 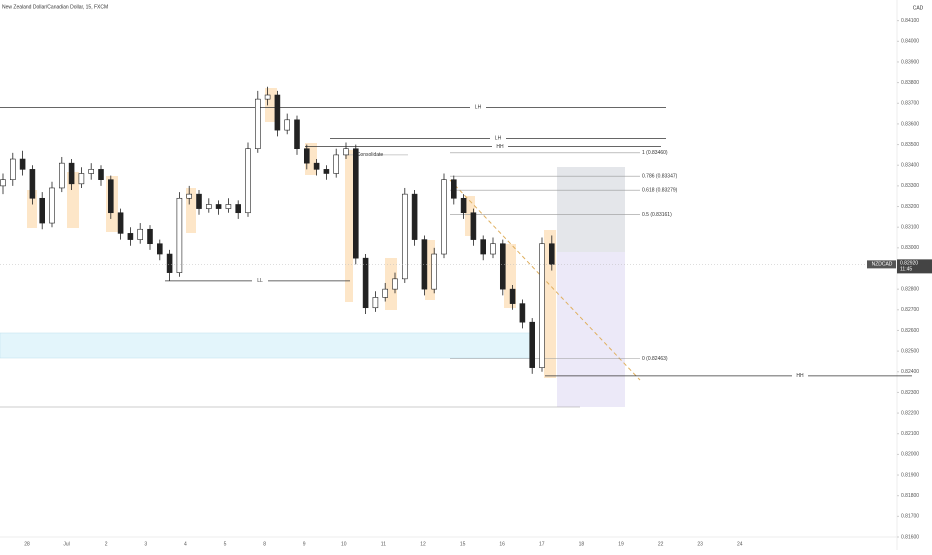 I want to click on y-tick-label: 0.83400, so click(x=910, y=166).